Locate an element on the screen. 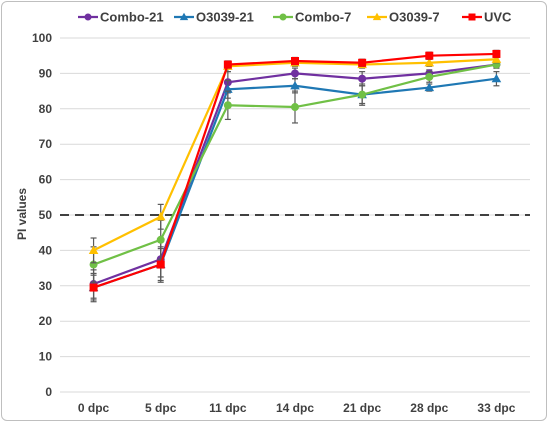  x-tick-label: 5 dpc is located at coordinates (161, 408).